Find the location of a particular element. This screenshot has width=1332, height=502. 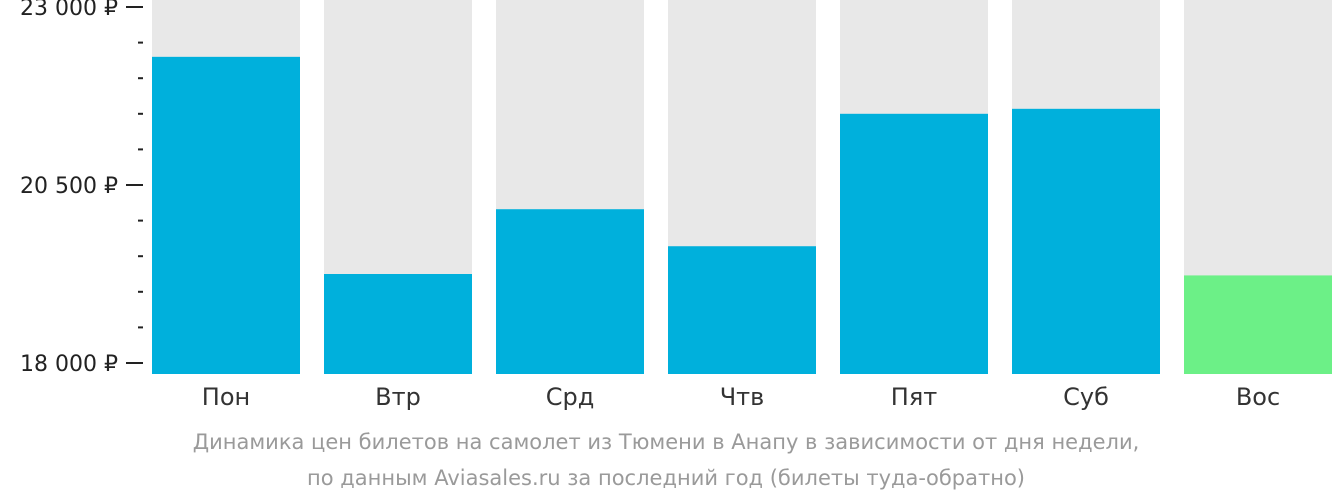

x-tick-label: Чтв is located at coordinates (742, 397).